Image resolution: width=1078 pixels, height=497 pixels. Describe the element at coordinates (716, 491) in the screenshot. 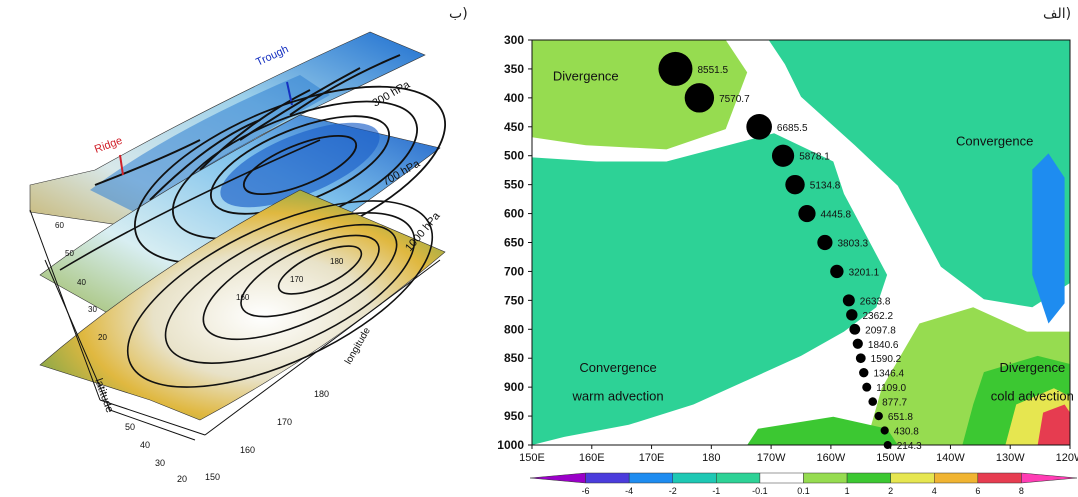

I see `colorbar-tick-label: -1` at that location.